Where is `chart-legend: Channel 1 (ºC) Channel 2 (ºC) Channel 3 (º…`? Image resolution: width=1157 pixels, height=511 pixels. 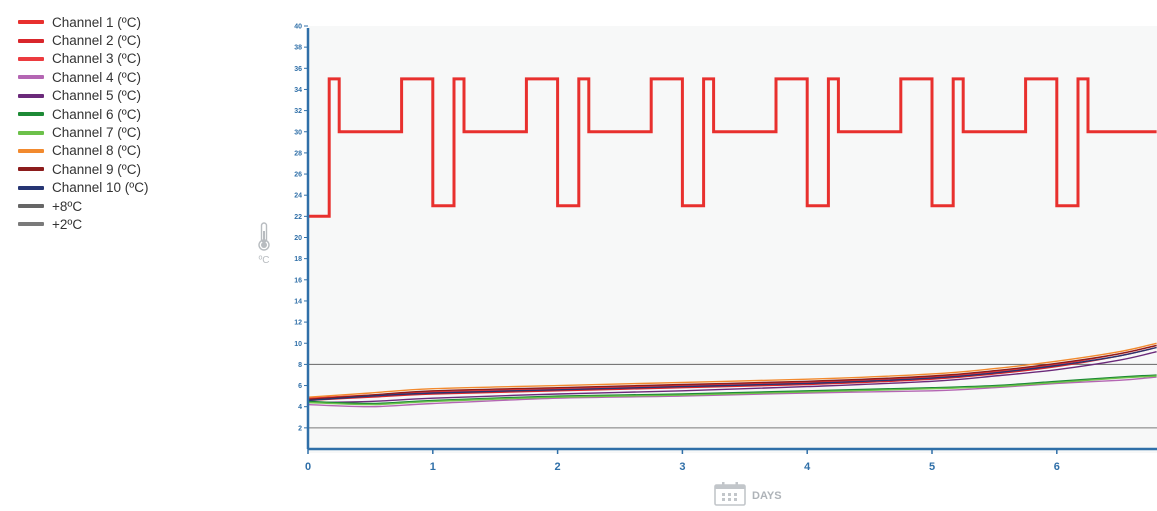
chart-legend: Channel 1 (ºC) Channel 2 (ºC) Channel 3 (º… is located at coordinates (118, 123).